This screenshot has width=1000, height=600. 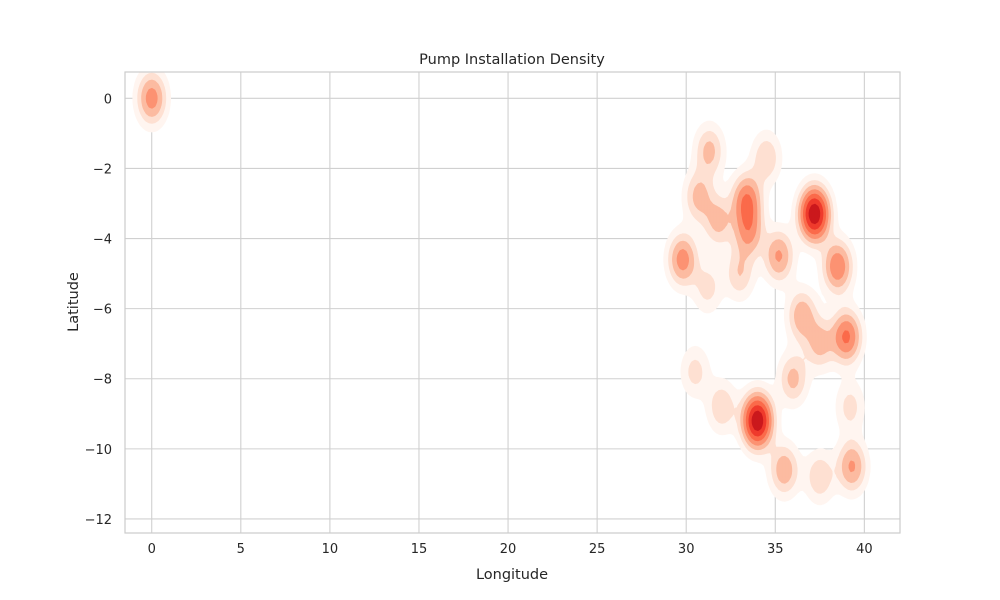 I want to click on y-tick-label: −2, so click(x=102, y=169).